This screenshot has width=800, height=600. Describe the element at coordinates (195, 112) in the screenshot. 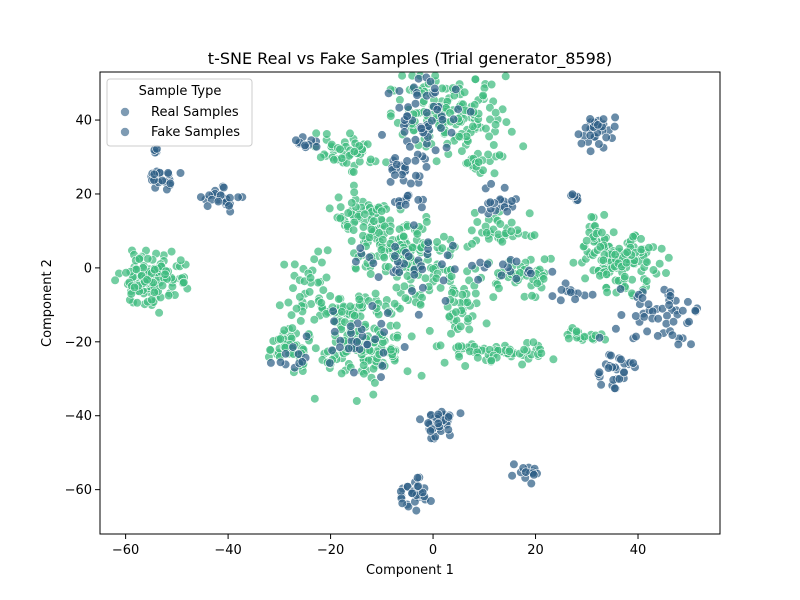

I see `legend-label-real: Real Samples` at that location.